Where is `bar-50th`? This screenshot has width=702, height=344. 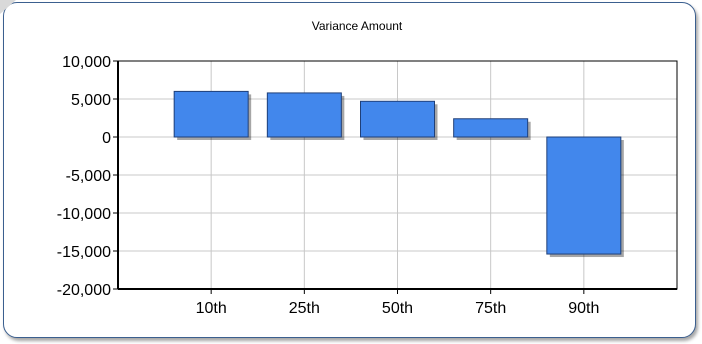 bar-50th is located at coordinates (397, 119).